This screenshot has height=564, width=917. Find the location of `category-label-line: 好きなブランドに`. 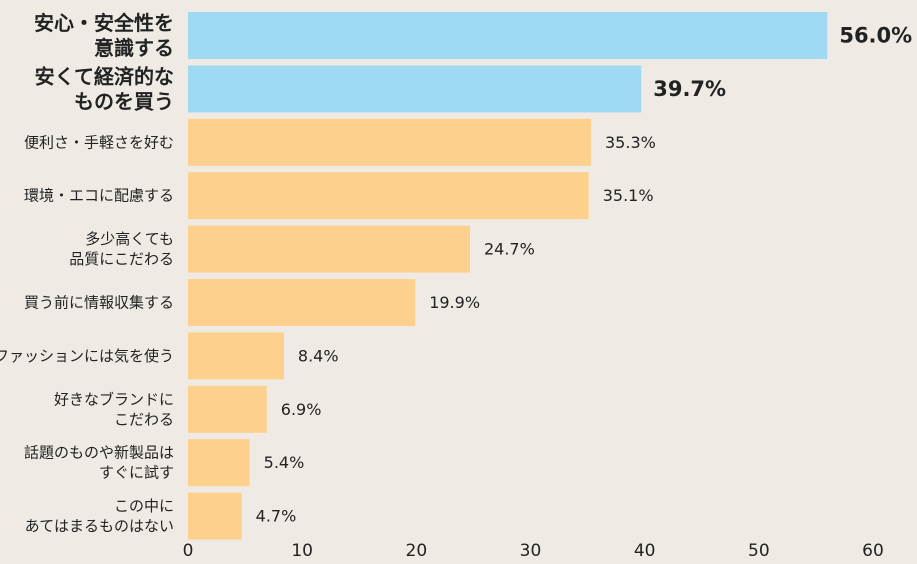

category-label-line: 好きなブランドに is located at coordinates (114, 399).